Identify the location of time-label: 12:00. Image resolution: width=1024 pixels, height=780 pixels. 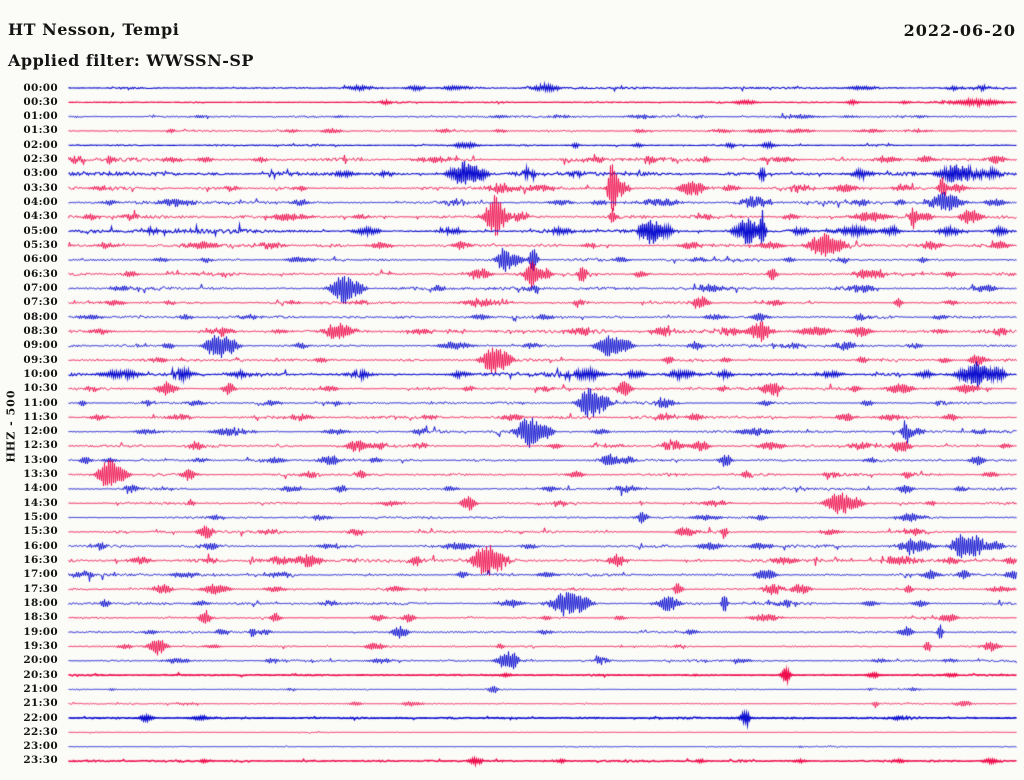
(40, 431).